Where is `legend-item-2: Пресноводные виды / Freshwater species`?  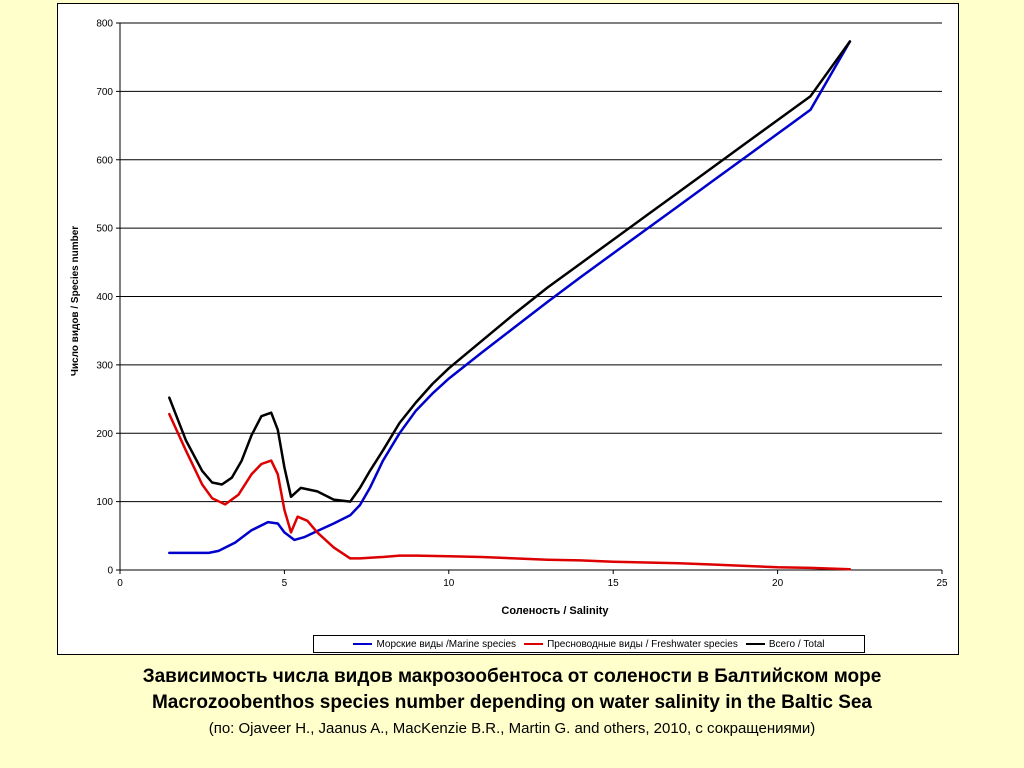 legend-item-2: Пресноводные виды / Freshwater species is located at coordinates (631, 644).